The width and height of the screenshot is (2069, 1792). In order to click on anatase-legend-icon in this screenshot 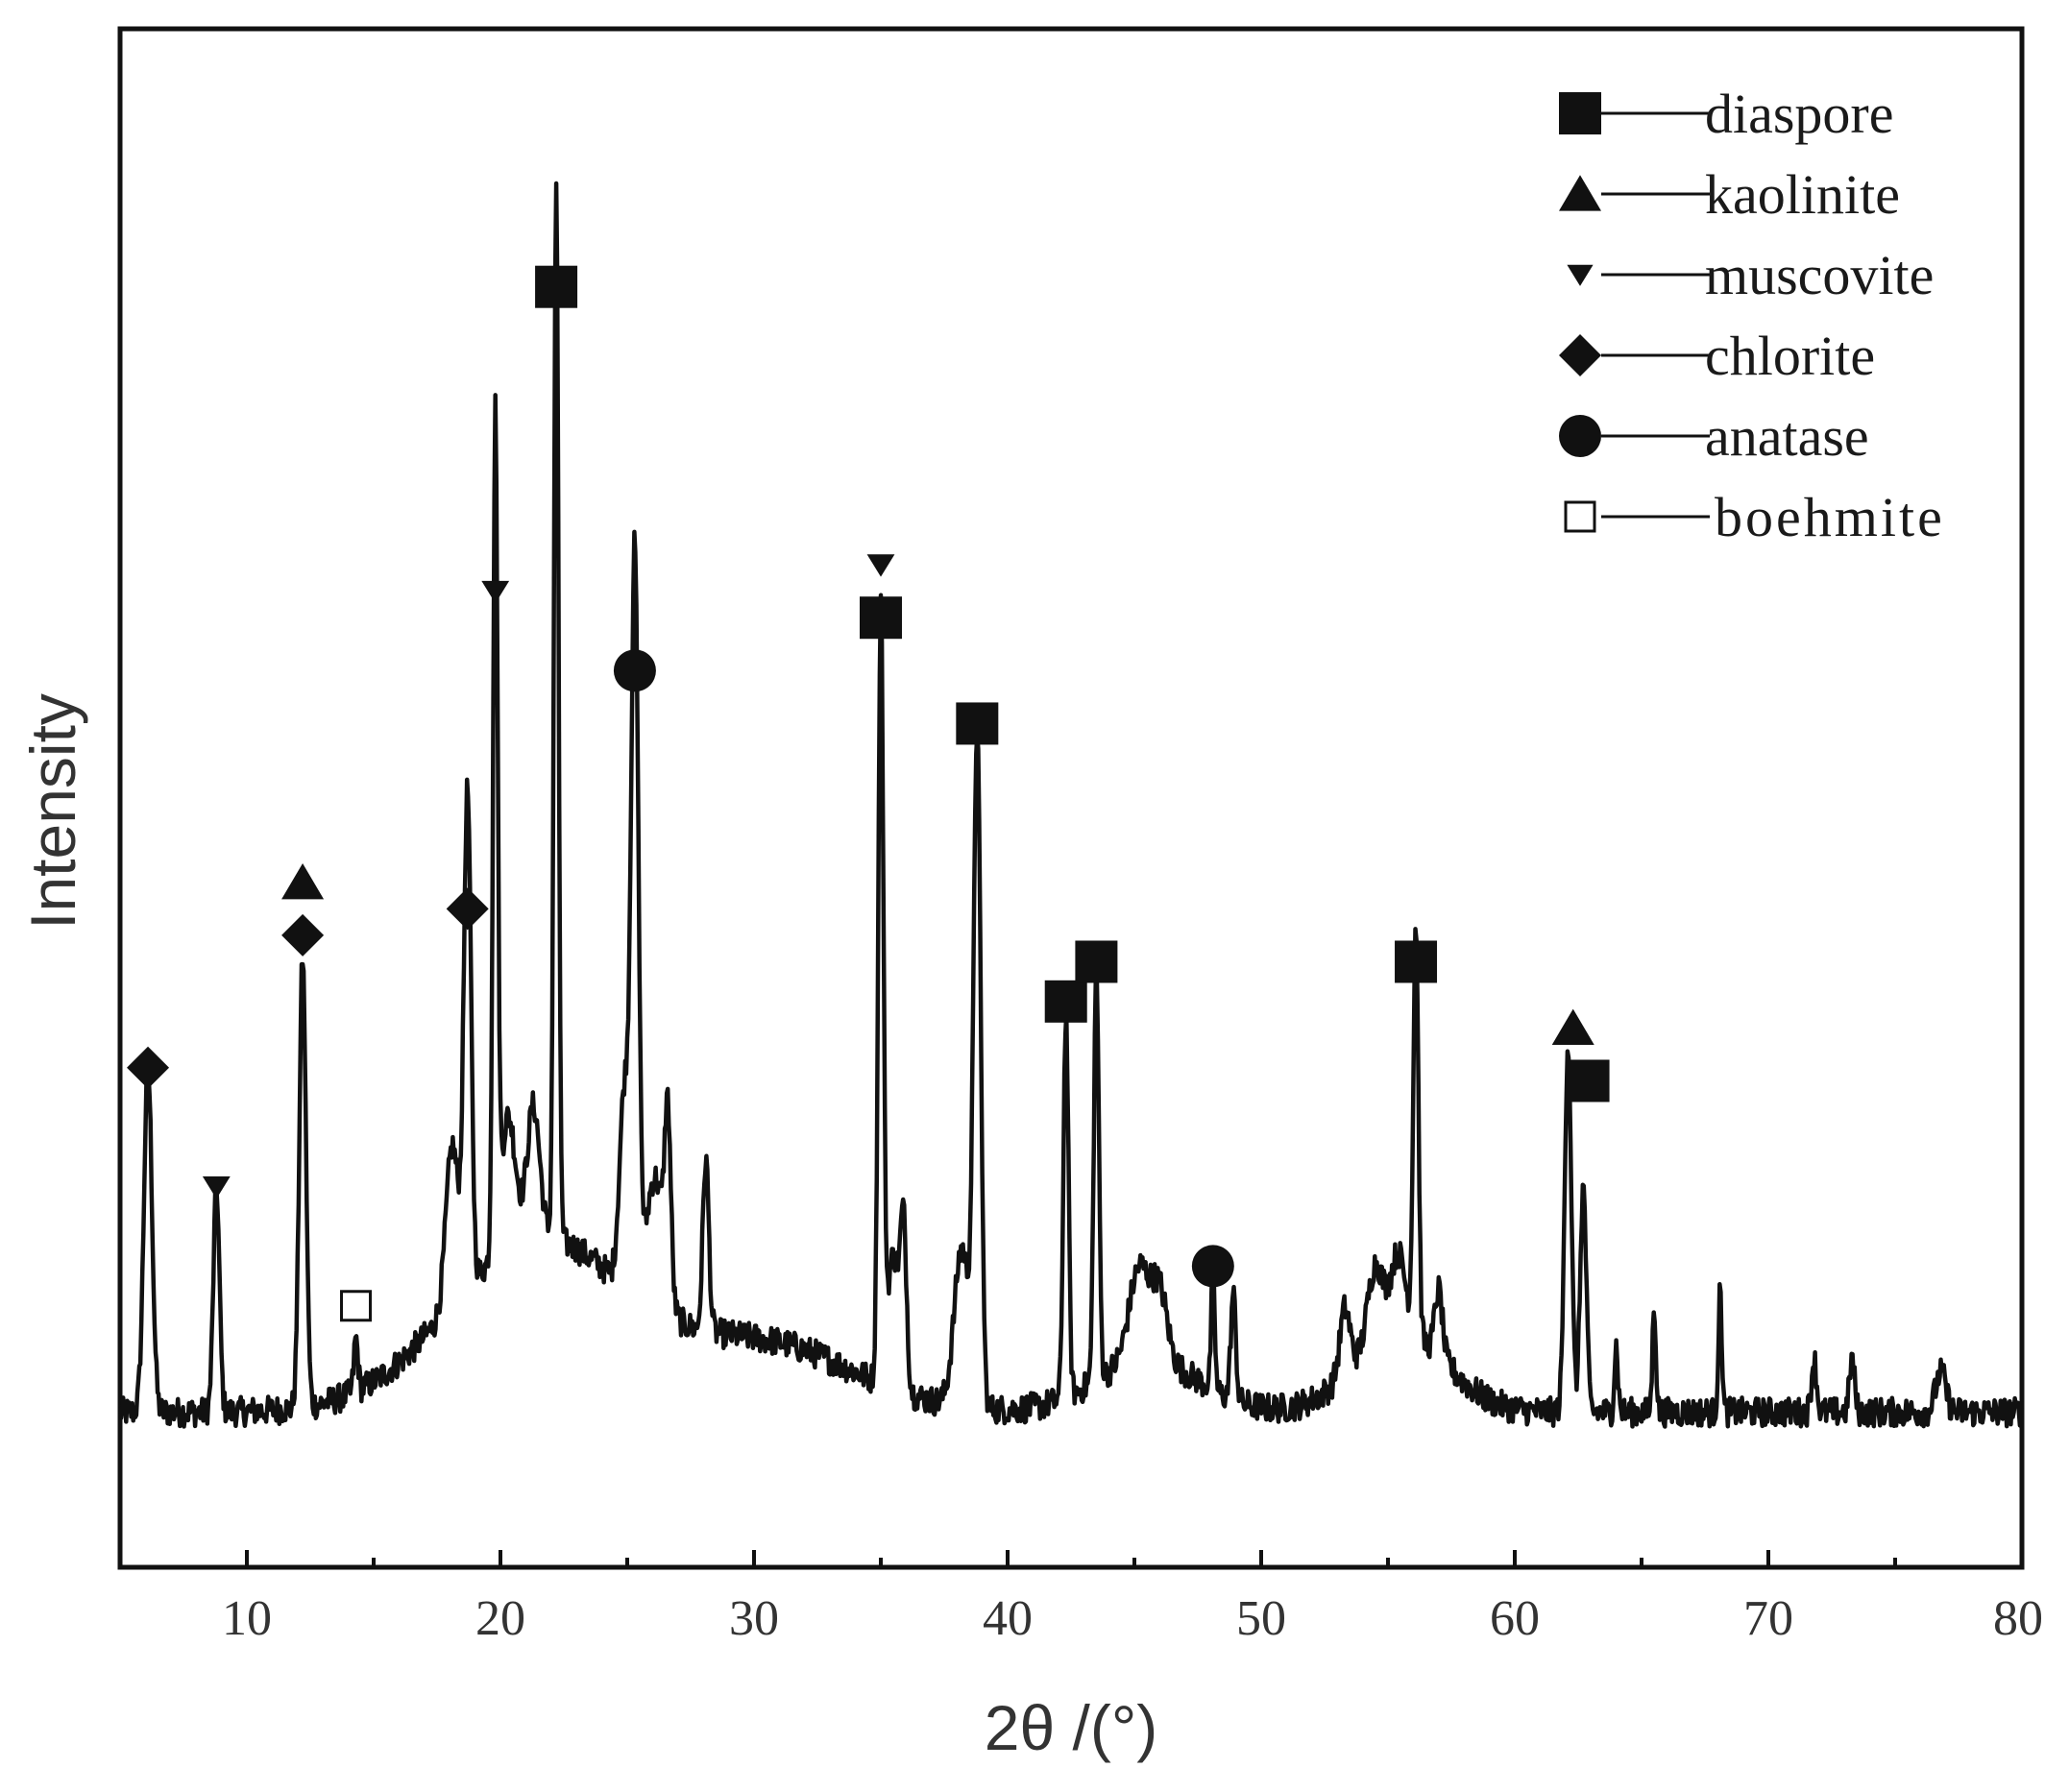, I will do `click(1580, 436)`.